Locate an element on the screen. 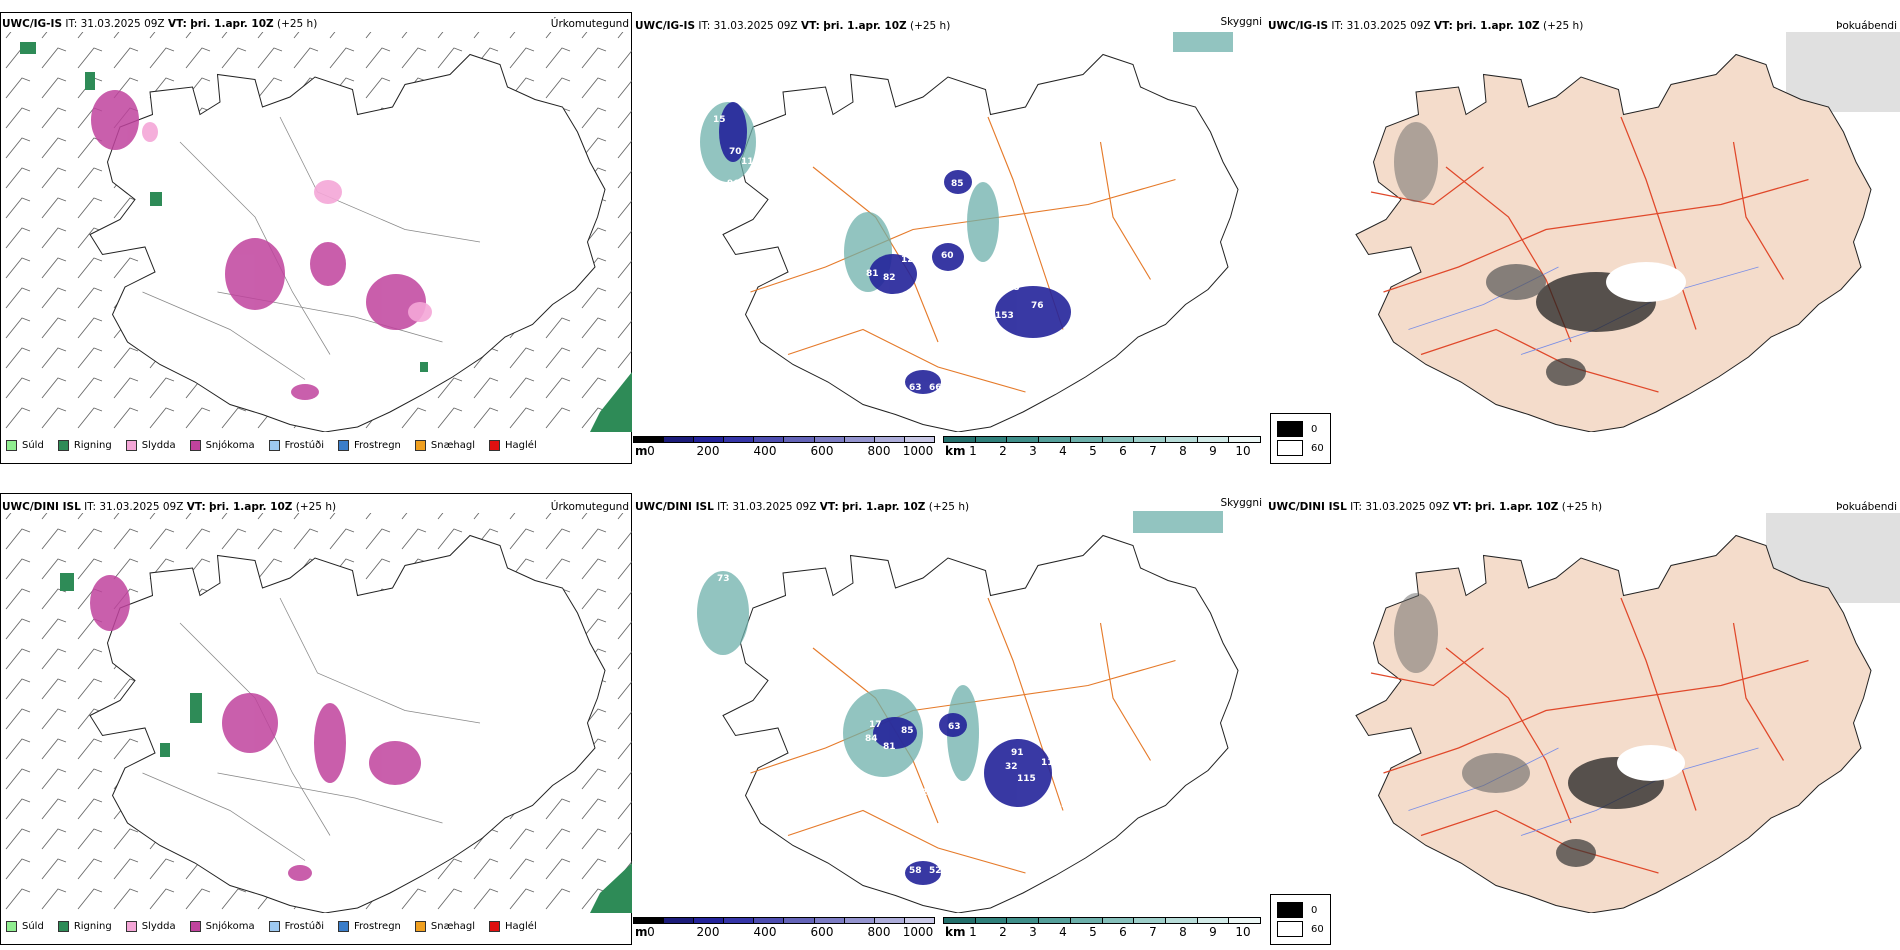 This screenshot has height=950, width=1900. vis-label: 115 is located at coordinates (1026, 779).